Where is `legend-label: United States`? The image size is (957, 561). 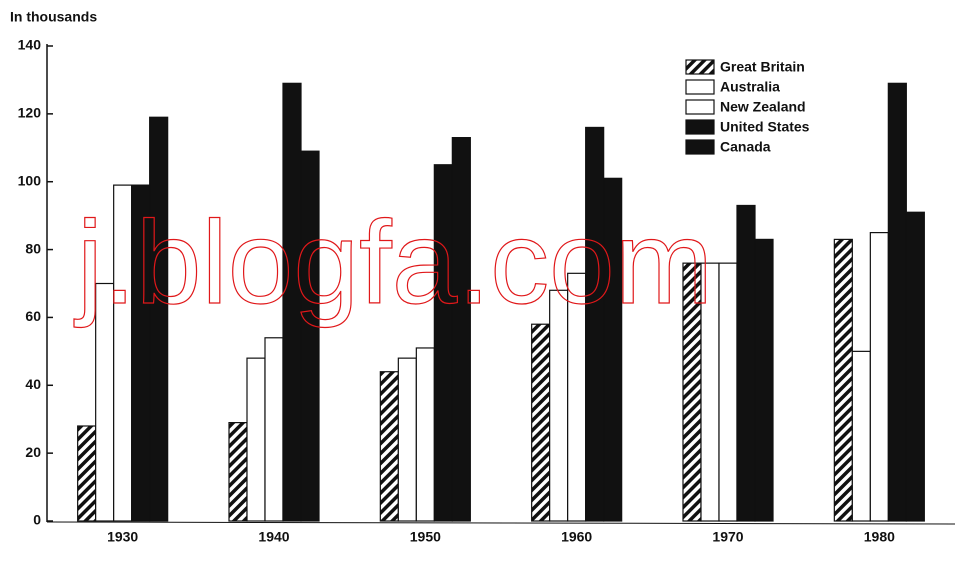 legend-label: United States is located at coordinates (765, 127).